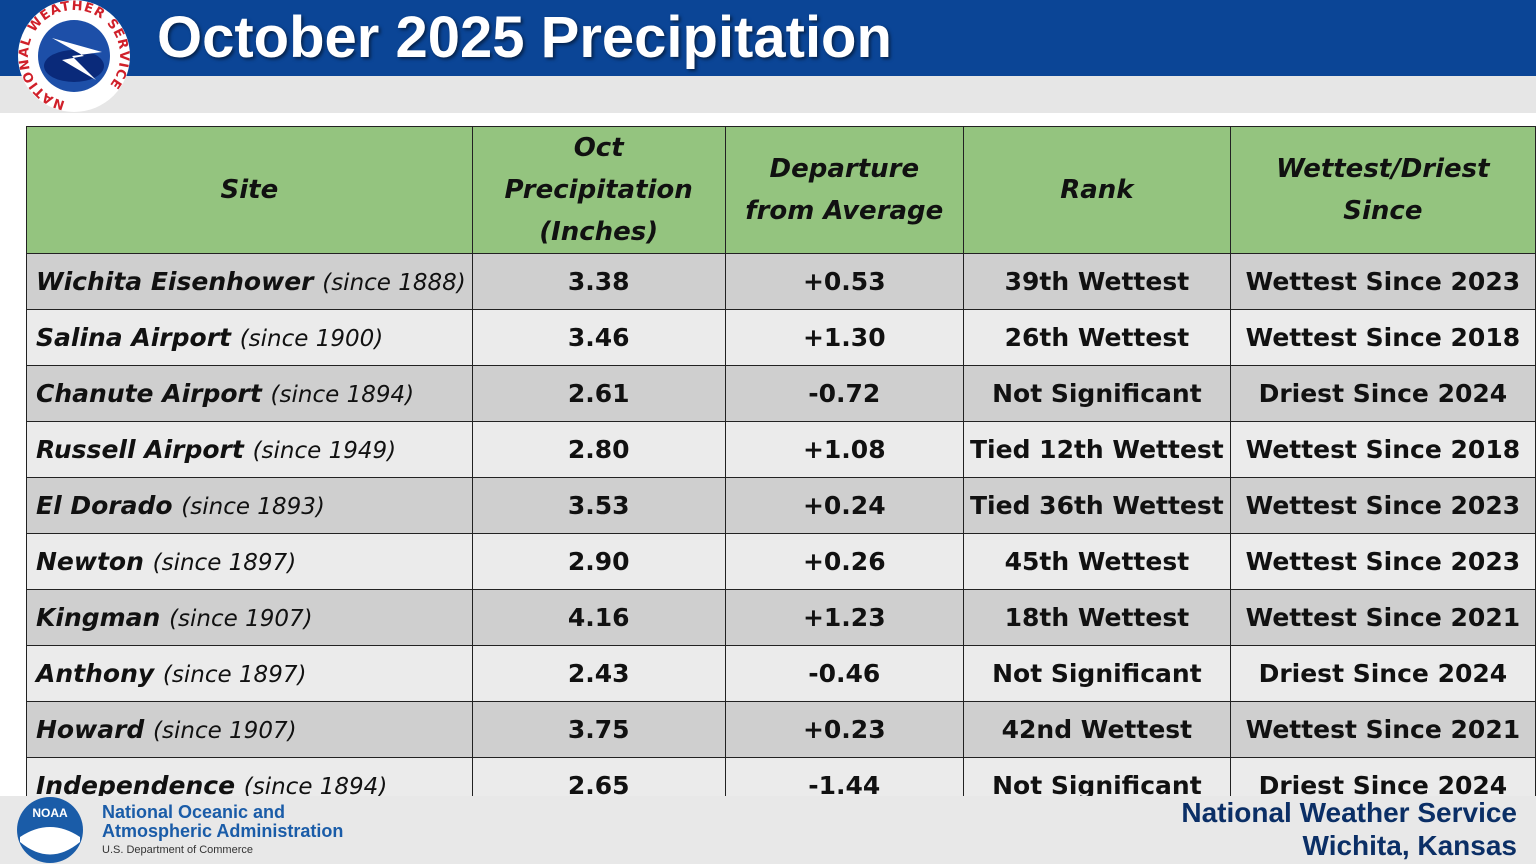 The image size is (1536, 864). What do you see at coordinates (253, 507) in the screenshot?
I see `record-start: (since 1893)` at bounding box center [253, 507].